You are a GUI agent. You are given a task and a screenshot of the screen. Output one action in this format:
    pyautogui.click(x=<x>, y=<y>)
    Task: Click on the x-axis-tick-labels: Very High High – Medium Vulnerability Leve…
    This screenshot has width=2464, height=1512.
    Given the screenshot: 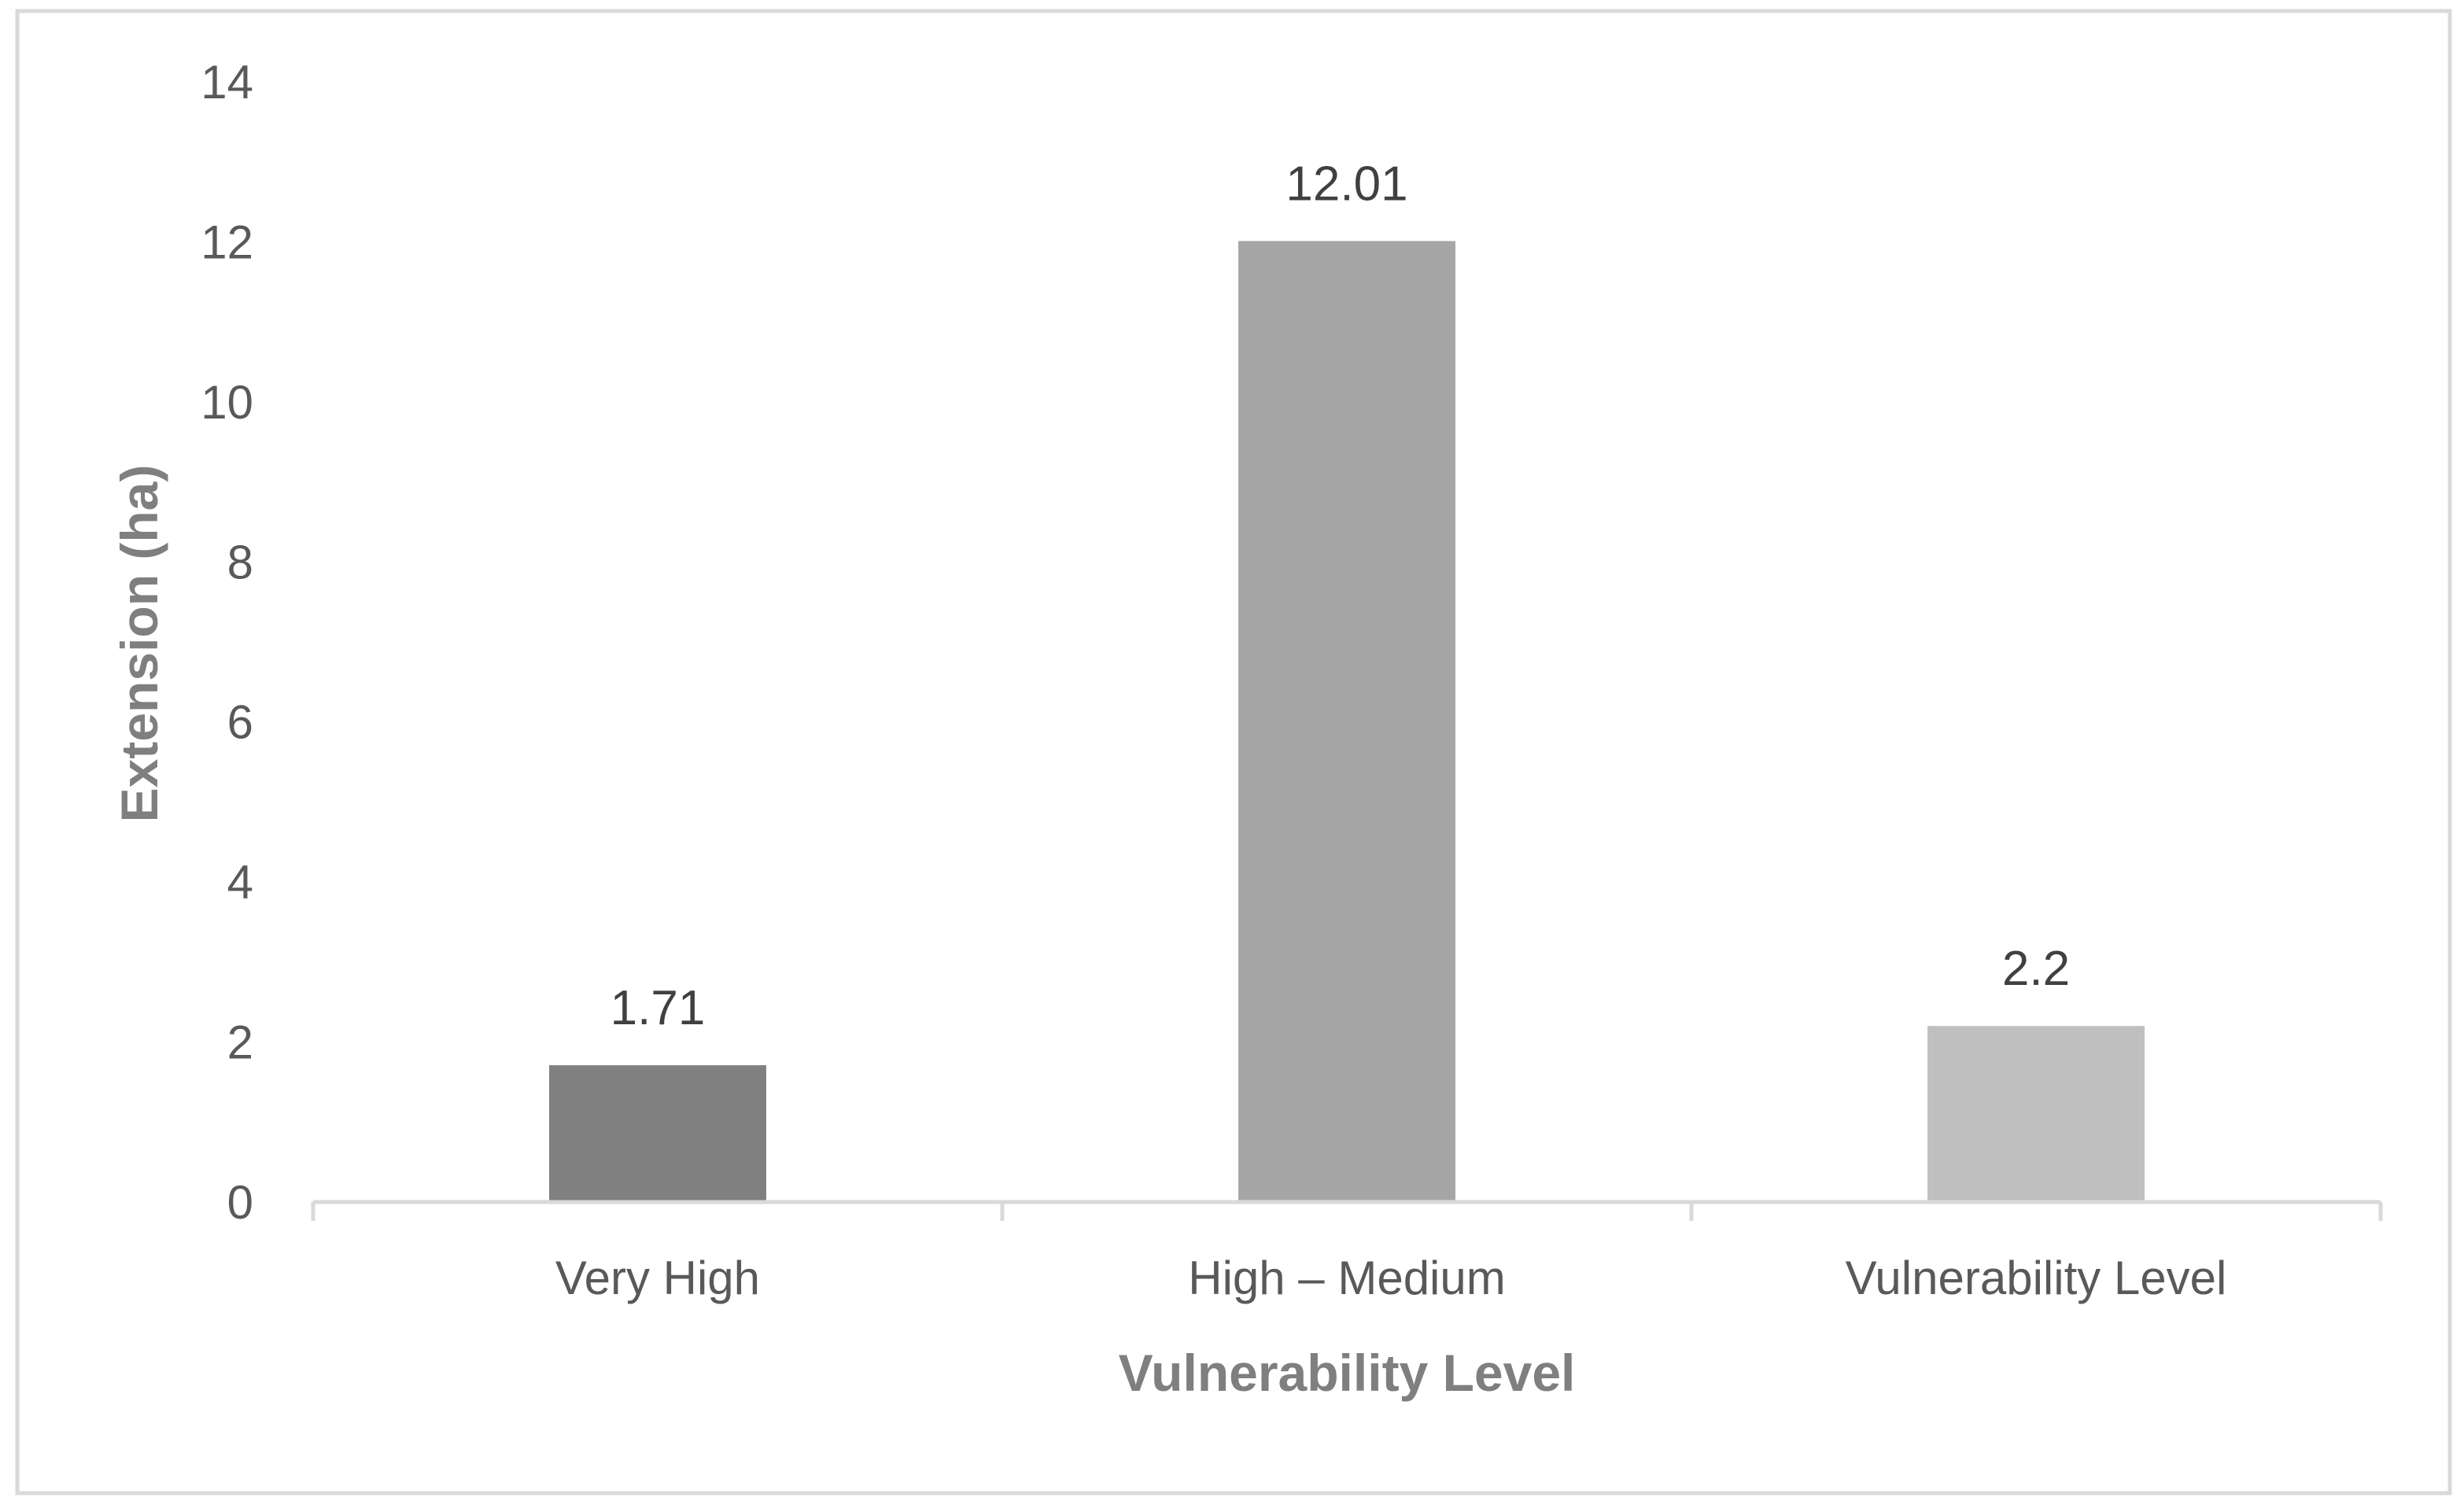 What is the action you would take?
    pyautogui.click(x=1390, y=1278)
    